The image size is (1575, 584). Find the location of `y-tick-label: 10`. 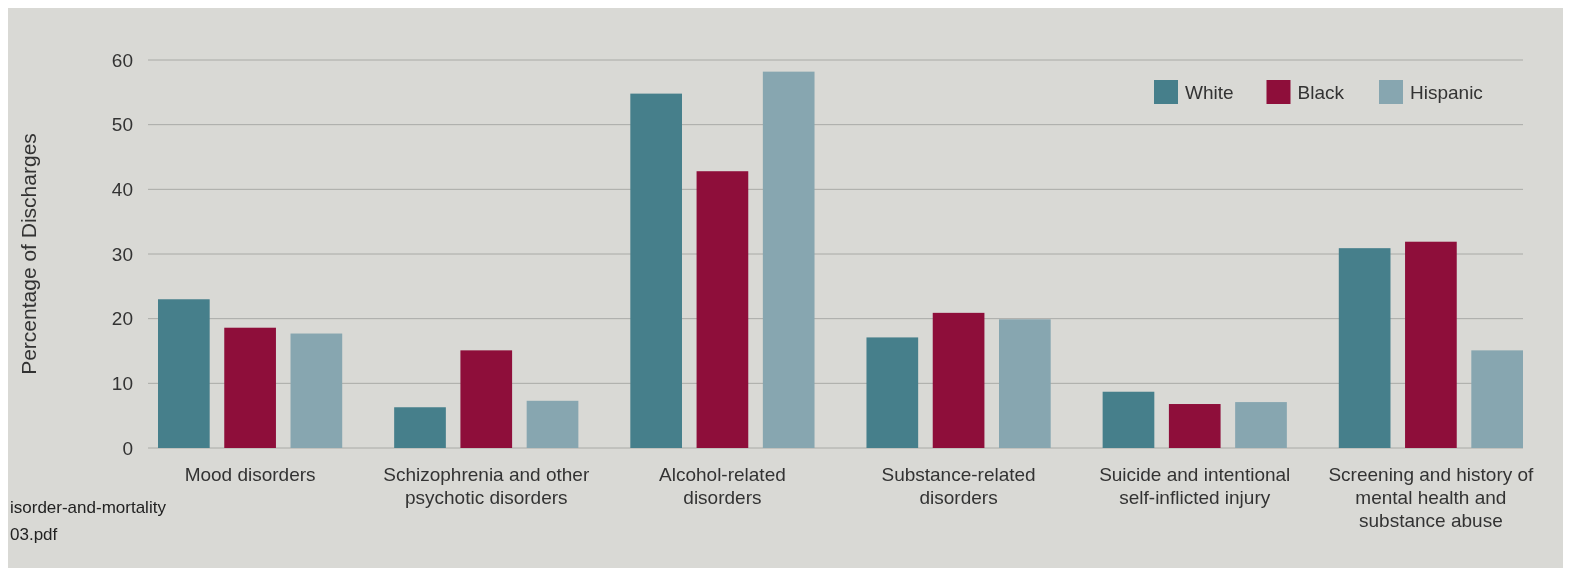

y-tick-label: 10 is located at coordinates (122, 383).